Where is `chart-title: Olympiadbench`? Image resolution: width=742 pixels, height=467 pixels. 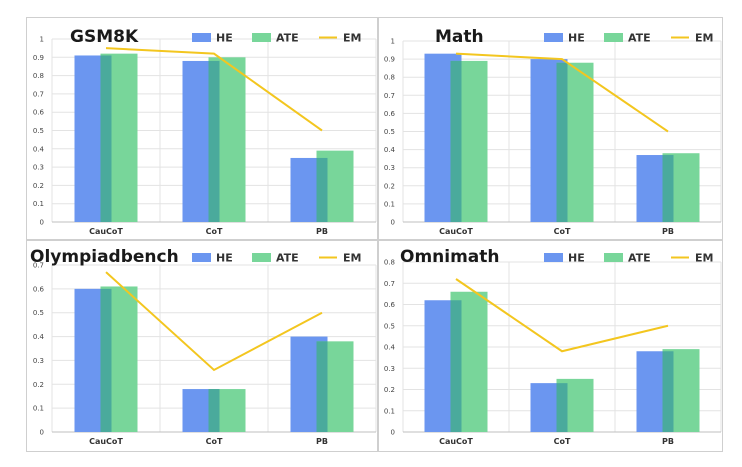
chart-title: Olympiadbench is located at coordinates (104, 257).